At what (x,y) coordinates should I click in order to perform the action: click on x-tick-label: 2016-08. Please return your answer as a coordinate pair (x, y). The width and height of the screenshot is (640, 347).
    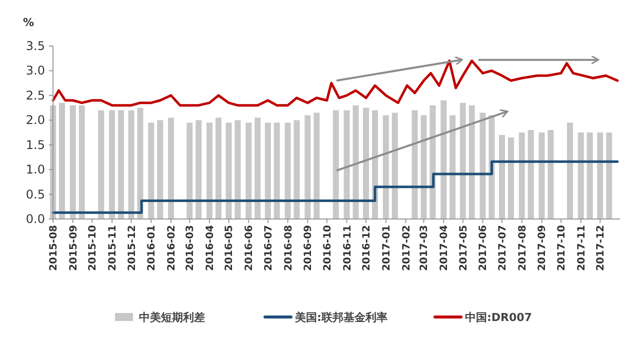
    Looking at the image, I should click on (288, 247).